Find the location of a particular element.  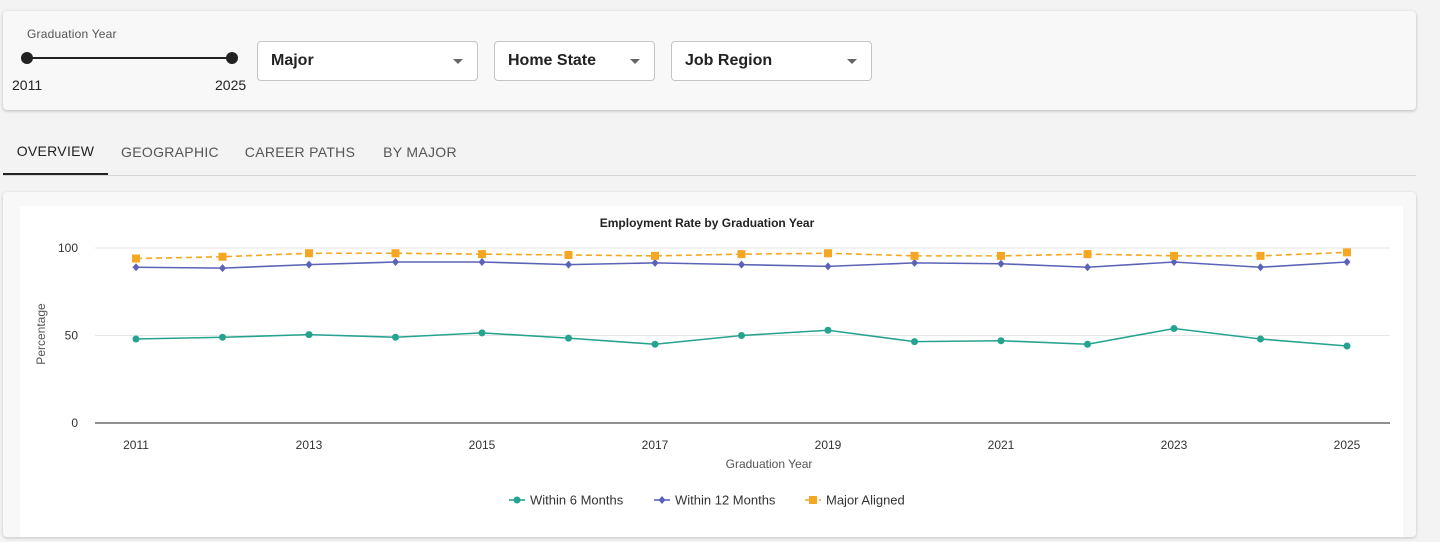

graduation-year-max-value: 2025 is located at coordinates (231, 85).